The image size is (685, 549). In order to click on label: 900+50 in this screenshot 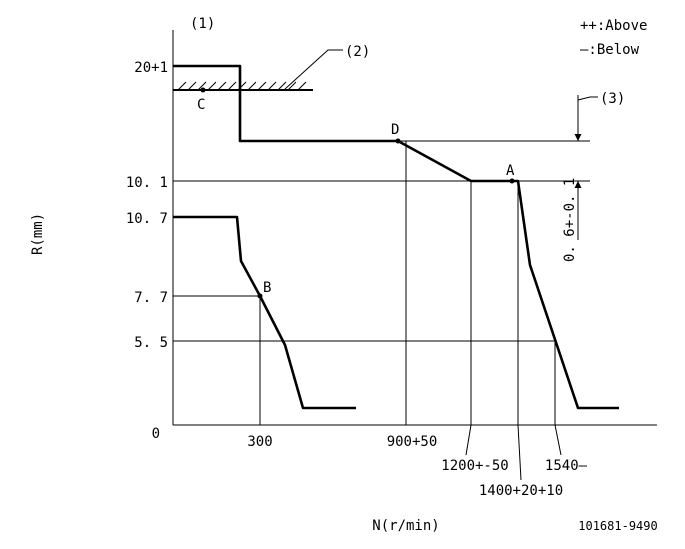, I will do `click(412, 442)`.